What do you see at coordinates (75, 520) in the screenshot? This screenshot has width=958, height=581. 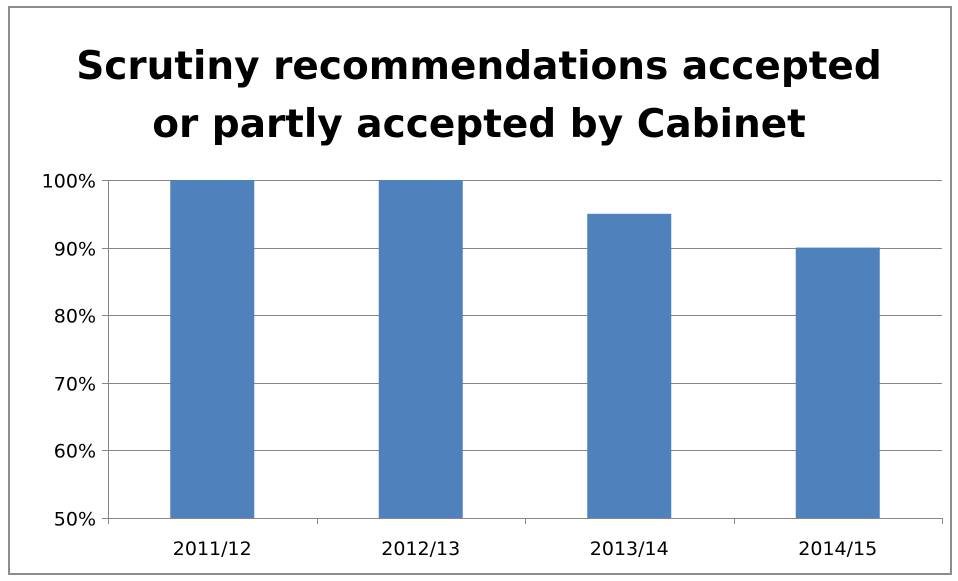 I see `y-tick-label: 50%` at bounding box center [75, 520].